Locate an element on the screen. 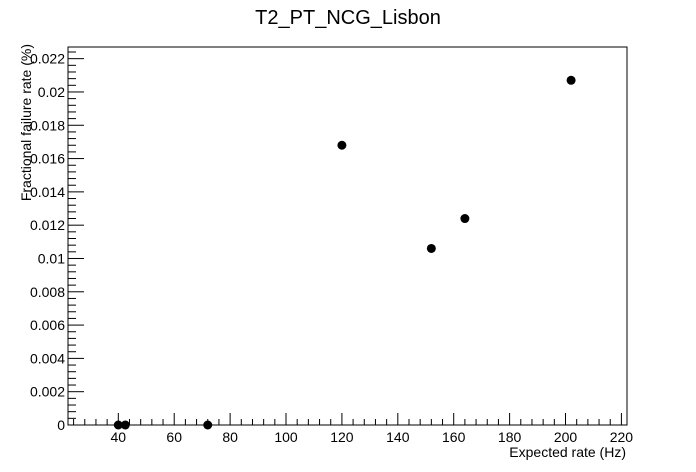  x-tick-label: 220 is located at coordinates (622, 437).